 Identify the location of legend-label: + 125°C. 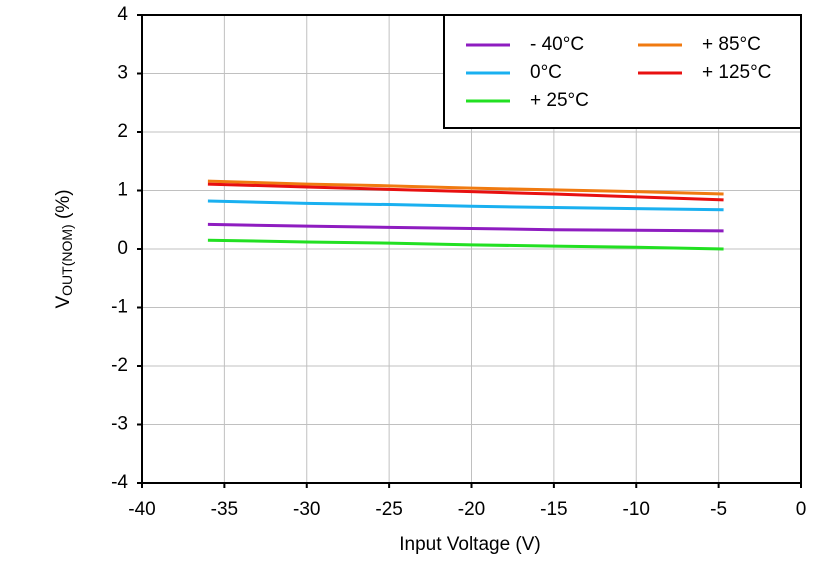
(736, 72).